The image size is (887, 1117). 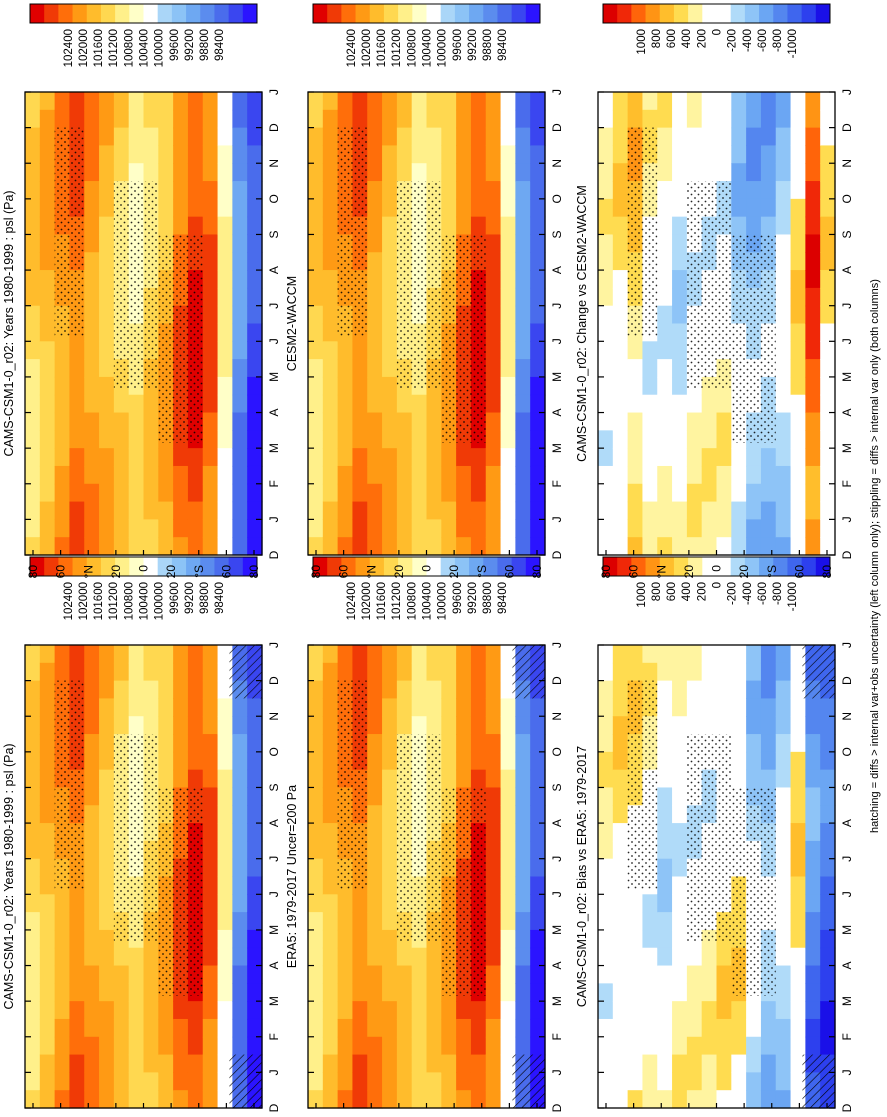 What do you see at coordinates (716, 30) in the screenshot?
I see `colorbar: 1000 800 600 400 200 0 -200 -400 -600 -800 -1000` at bounding box center [716, 30].